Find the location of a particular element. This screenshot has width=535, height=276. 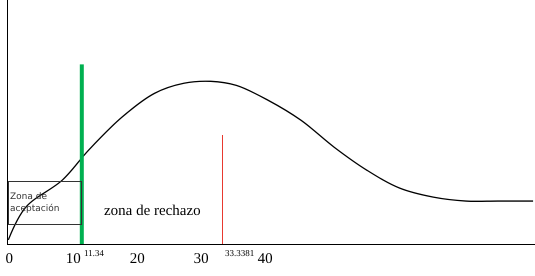

x-tick-label: 20 is located at coordinates (137, 259).